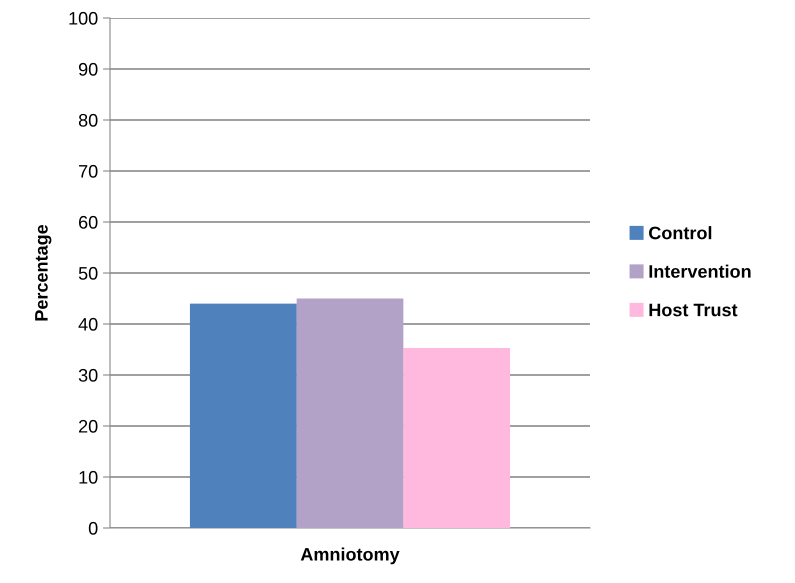 The image size is (795, 583). Describe the element at coordinates (83, 18) in the screenshot. I see `y-tick-label: 100` at that location.